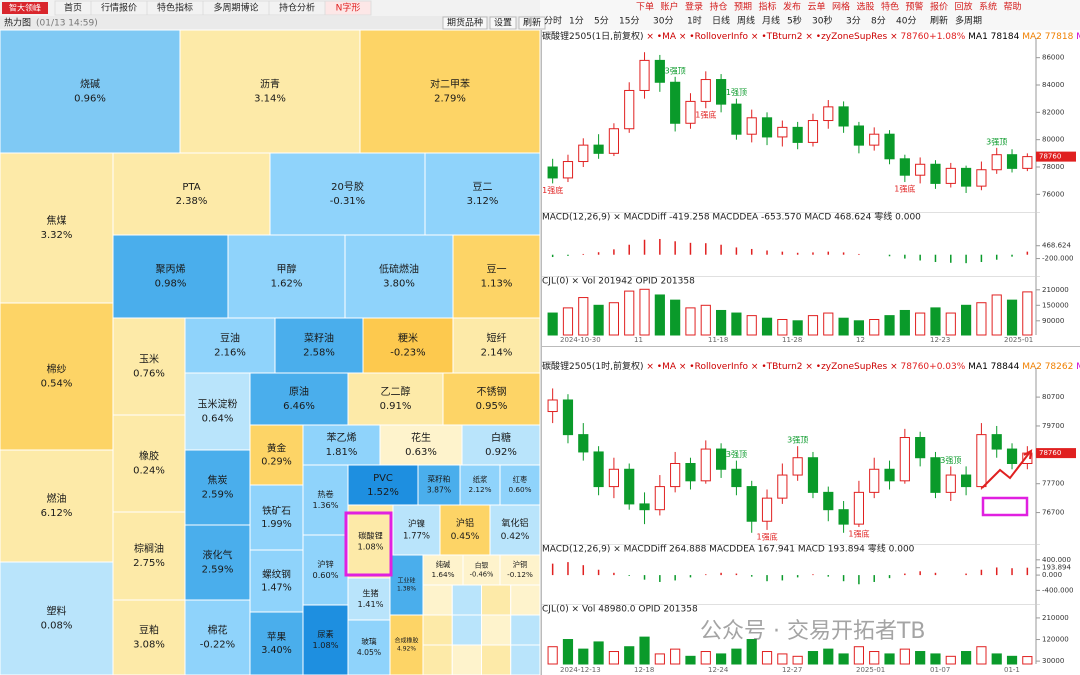 This screenshot has width=1080, height=675. What do you see at coordinates (719, 7) in the screenshot?
I see `toolbar-action: 持仓` at bounding box center [719, 7].